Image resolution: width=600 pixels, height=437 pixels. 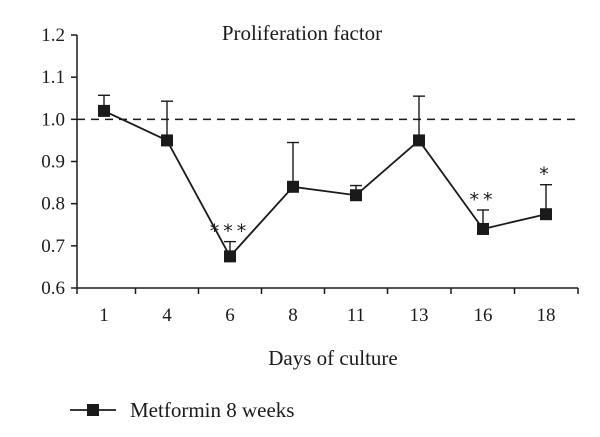 What do you see at coordinates (419, 315) in the screenshot?
I see `x-tick-label: 13` at bounding box center [419, 315].